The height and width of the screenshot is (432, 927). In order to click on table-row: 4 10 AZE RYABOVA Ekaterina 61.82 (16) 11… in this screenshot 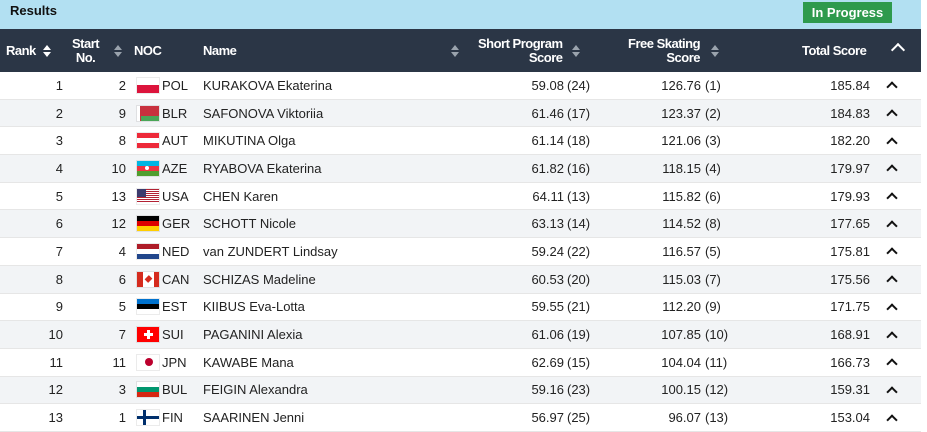, I will do `click(460, 169)`.